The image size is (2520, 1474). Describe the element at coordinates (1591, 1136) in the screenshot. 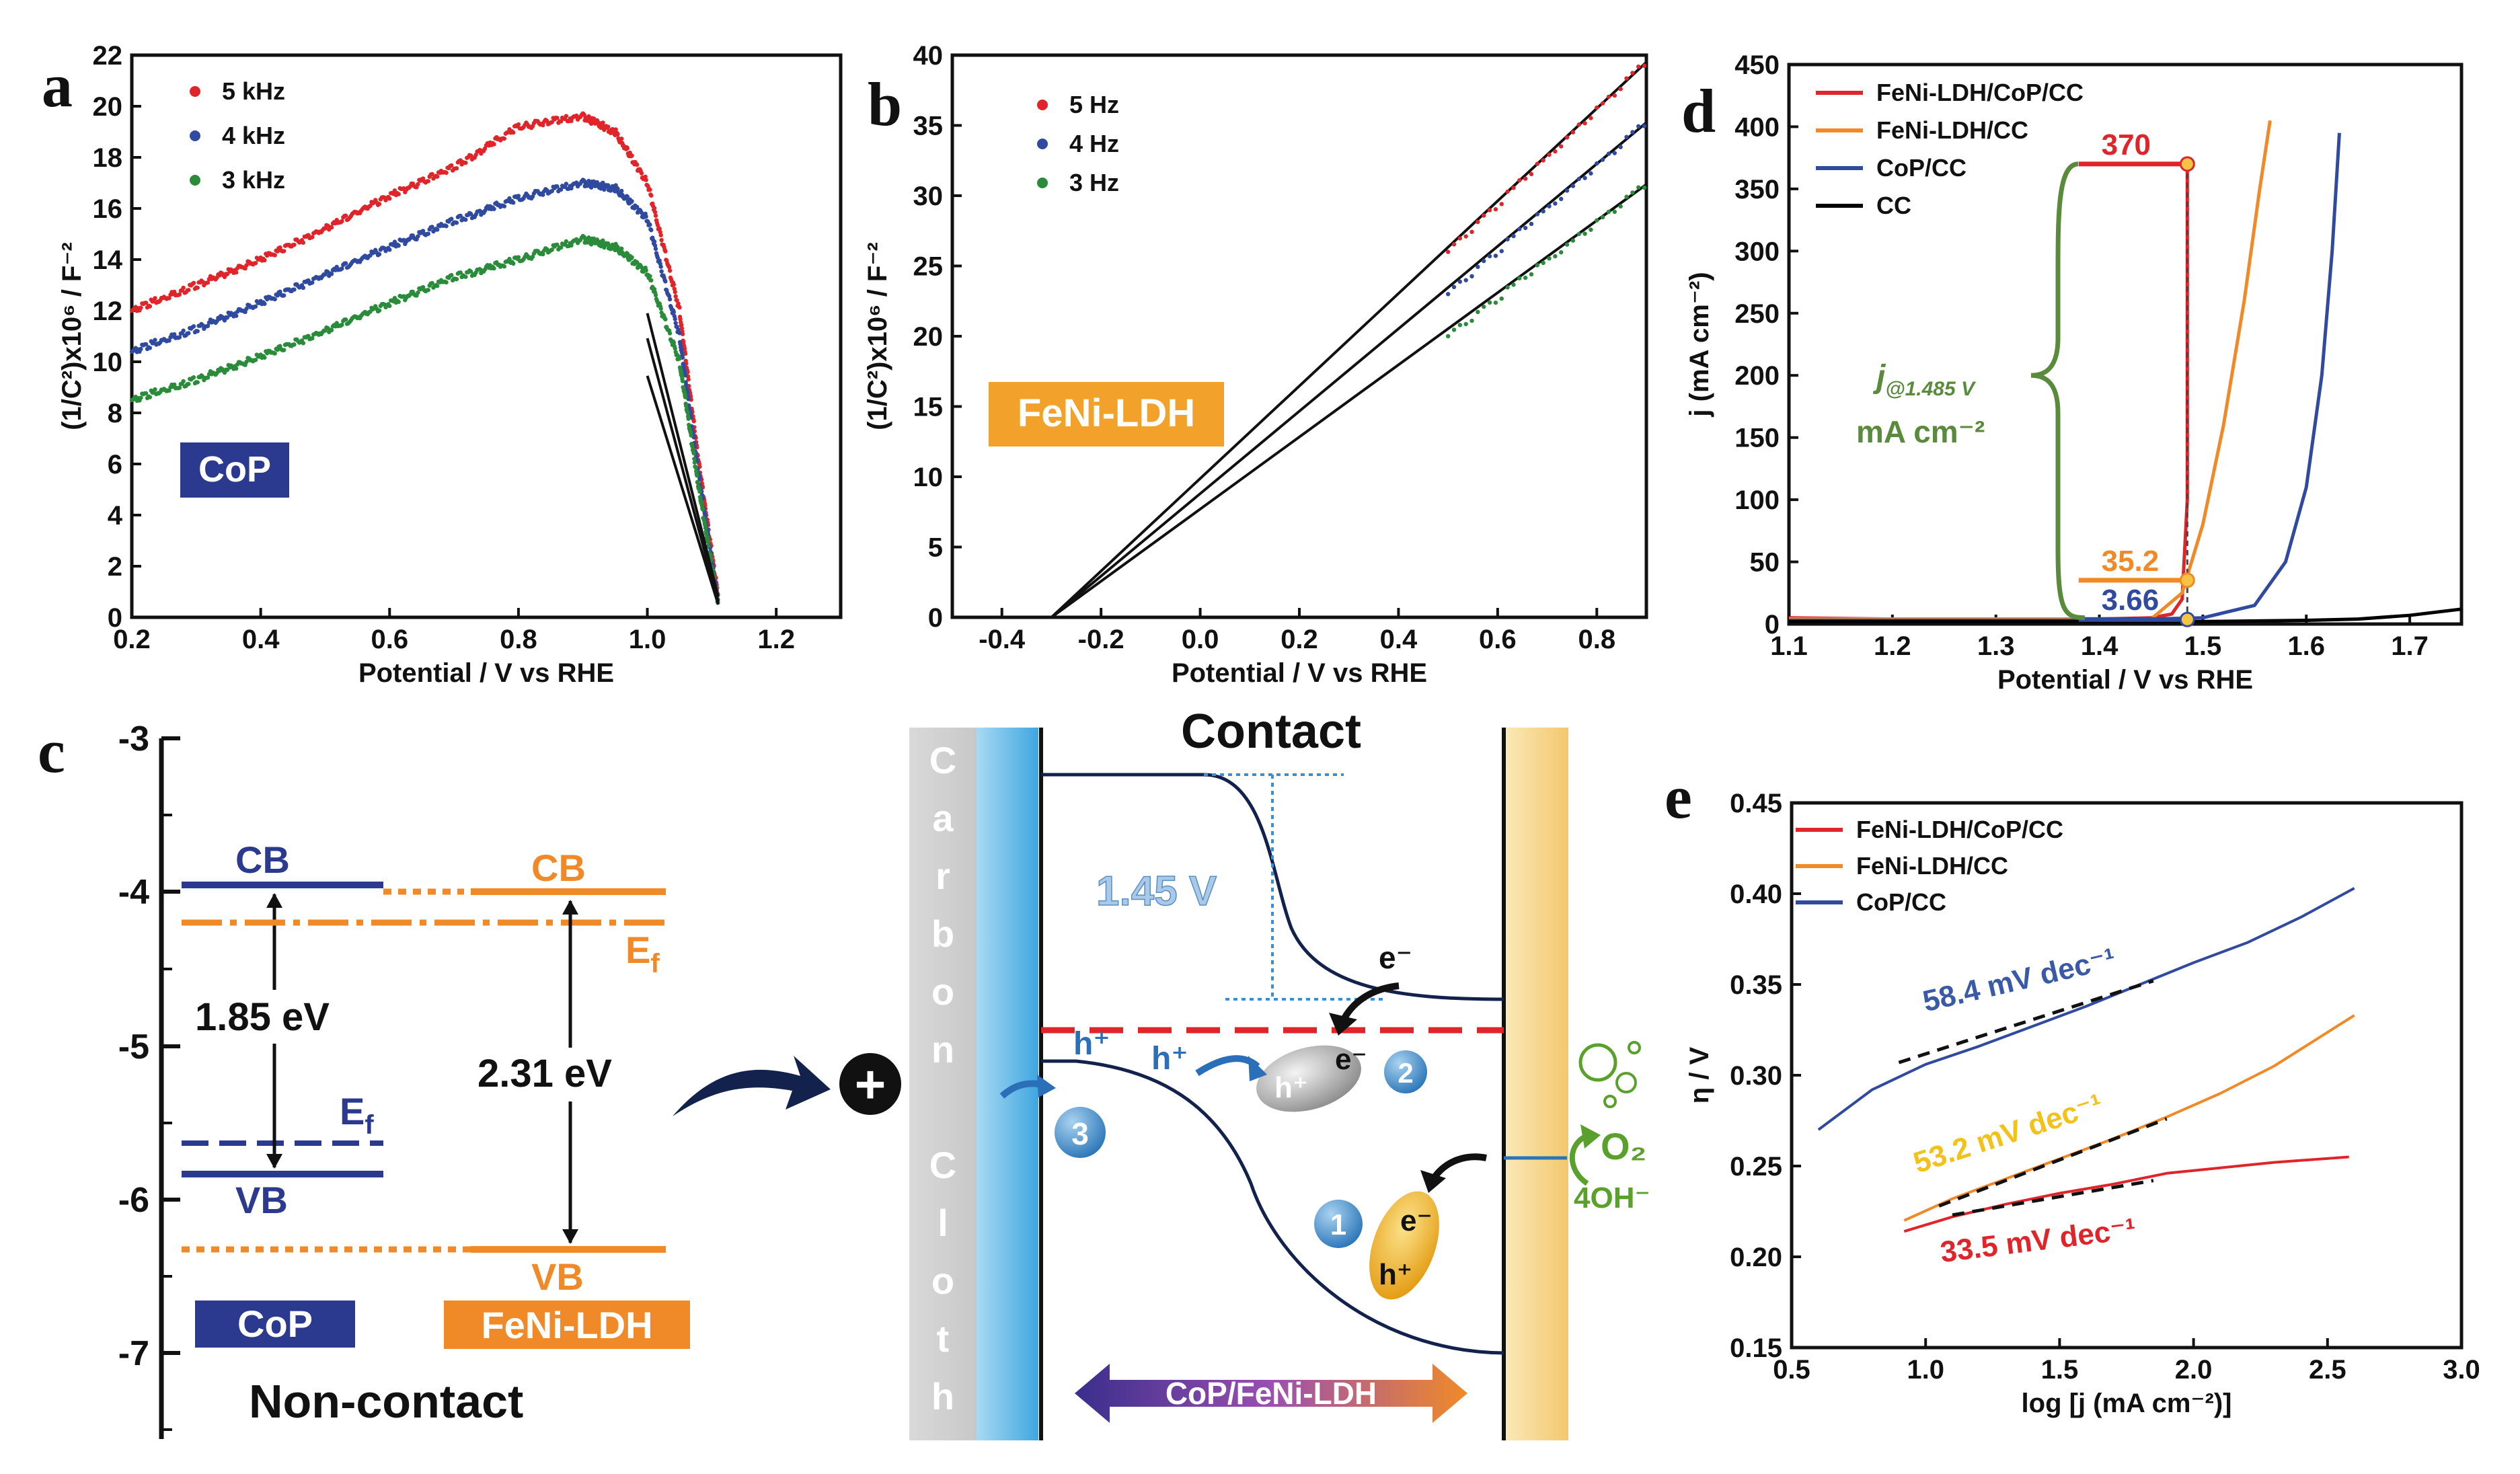

I see `oer-curl-arrowhead` at that location.